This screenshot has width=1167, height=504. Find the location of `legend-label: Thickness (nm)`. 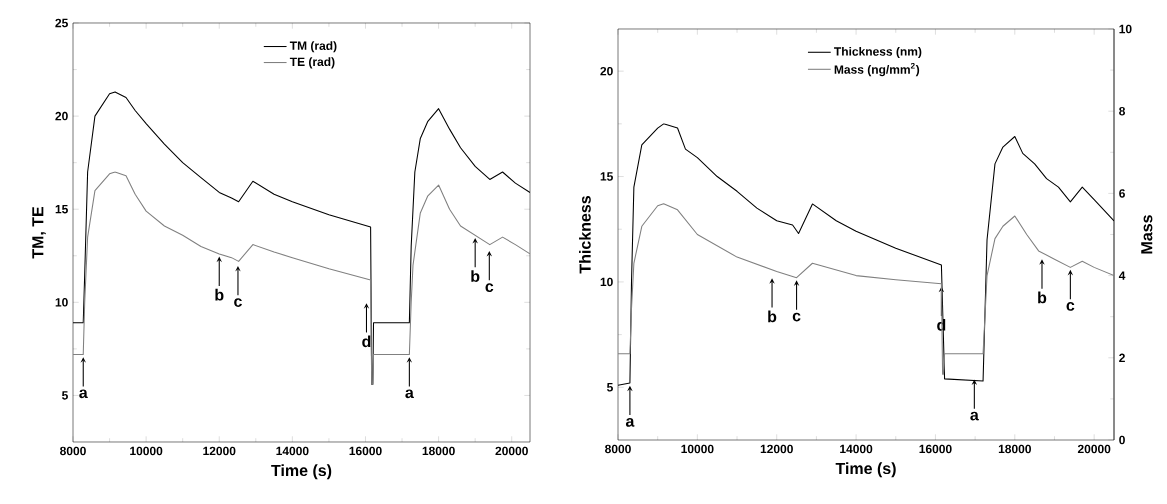

legend-label: Thickness (nm) is located at coordinates (878, 52).